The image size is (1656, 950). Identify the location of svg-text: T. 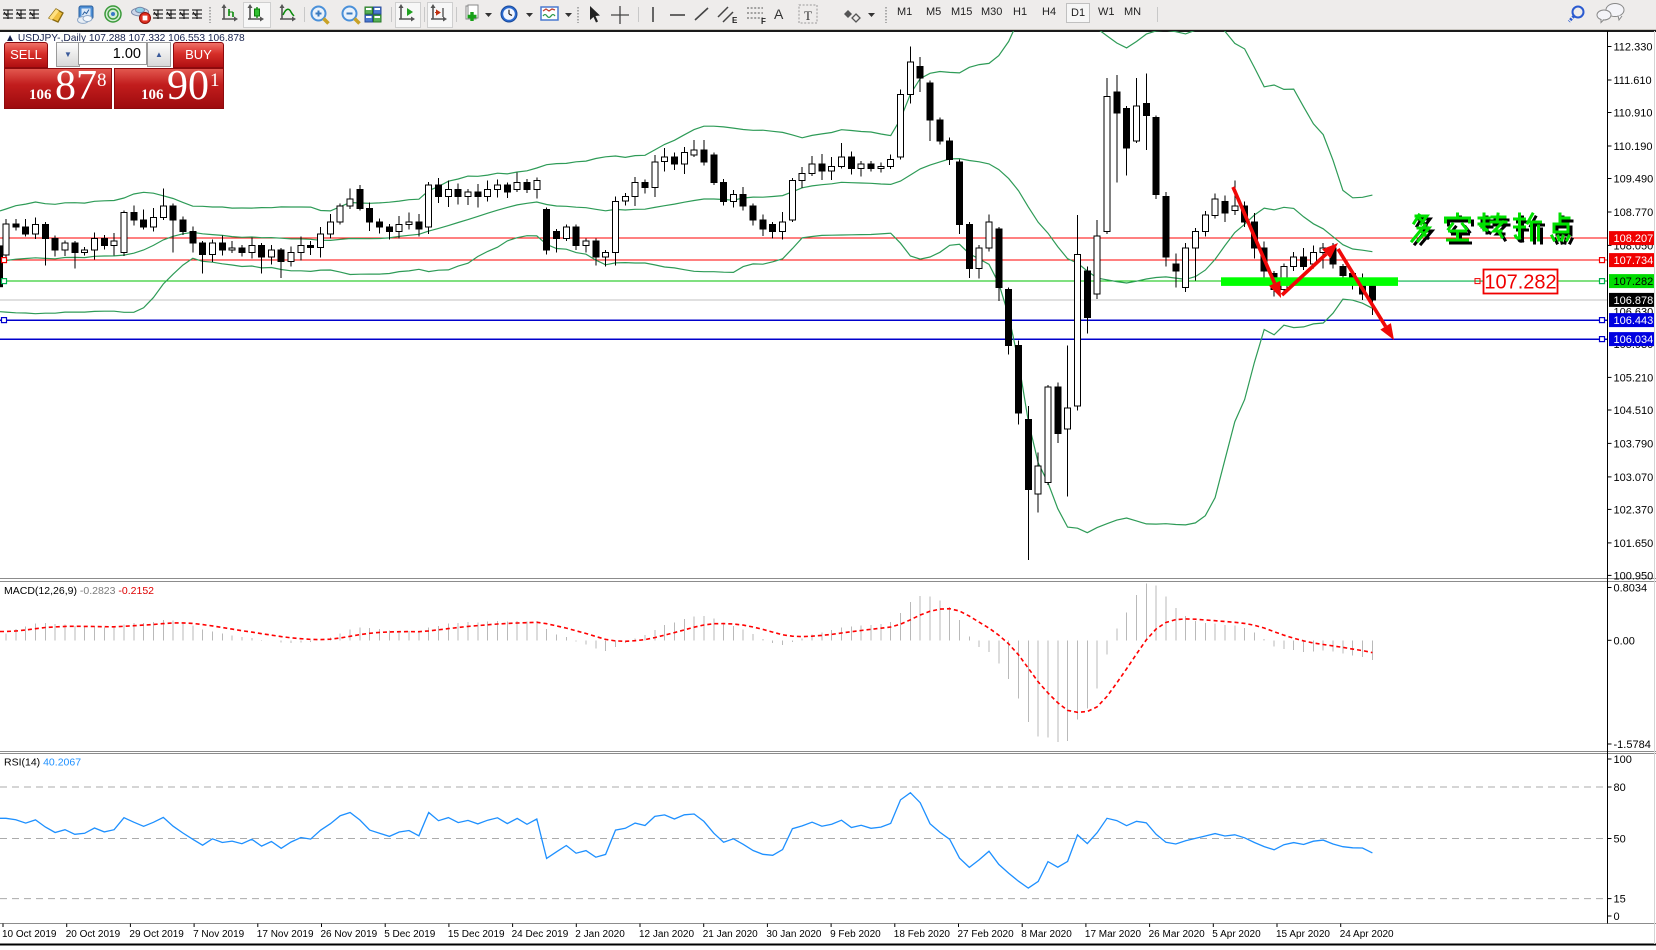
(808, 15).